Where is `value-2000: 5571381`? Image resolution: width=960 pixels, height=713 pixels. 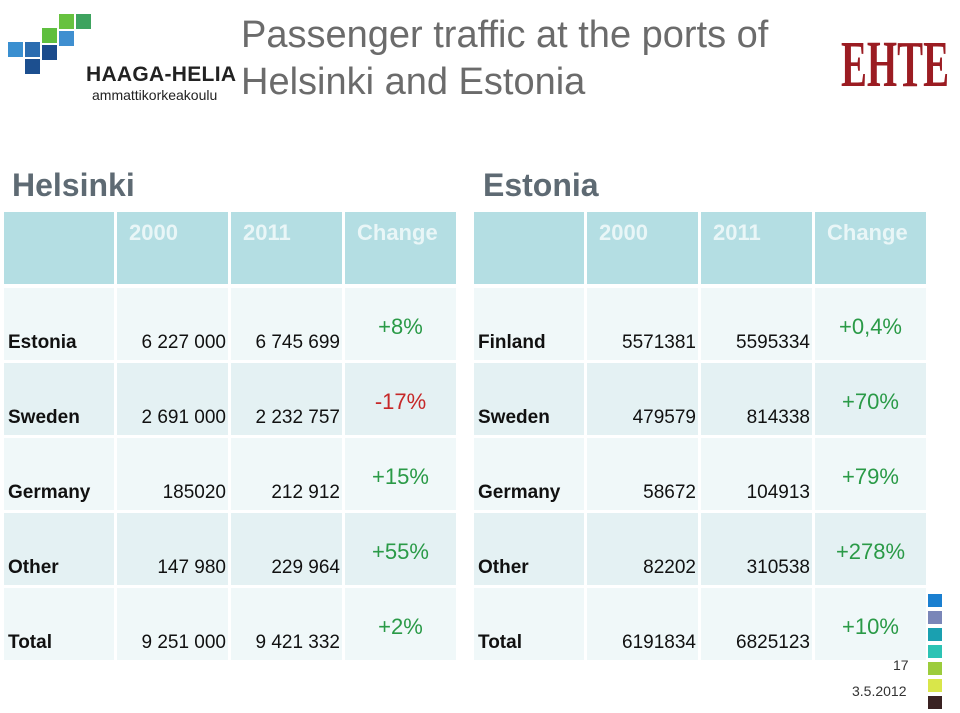
value-2000: 5571381 is located at coordinates (659, 342).